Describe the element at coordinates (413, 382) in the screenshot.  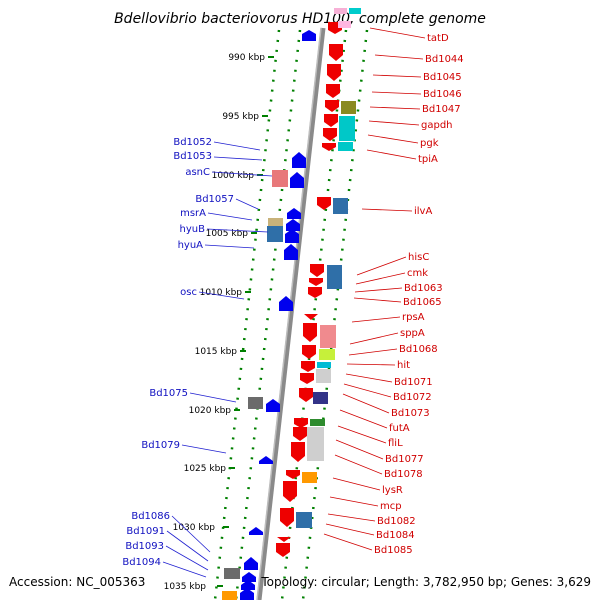
I see `gene-label-Bd1071: Bd1071` at that location.